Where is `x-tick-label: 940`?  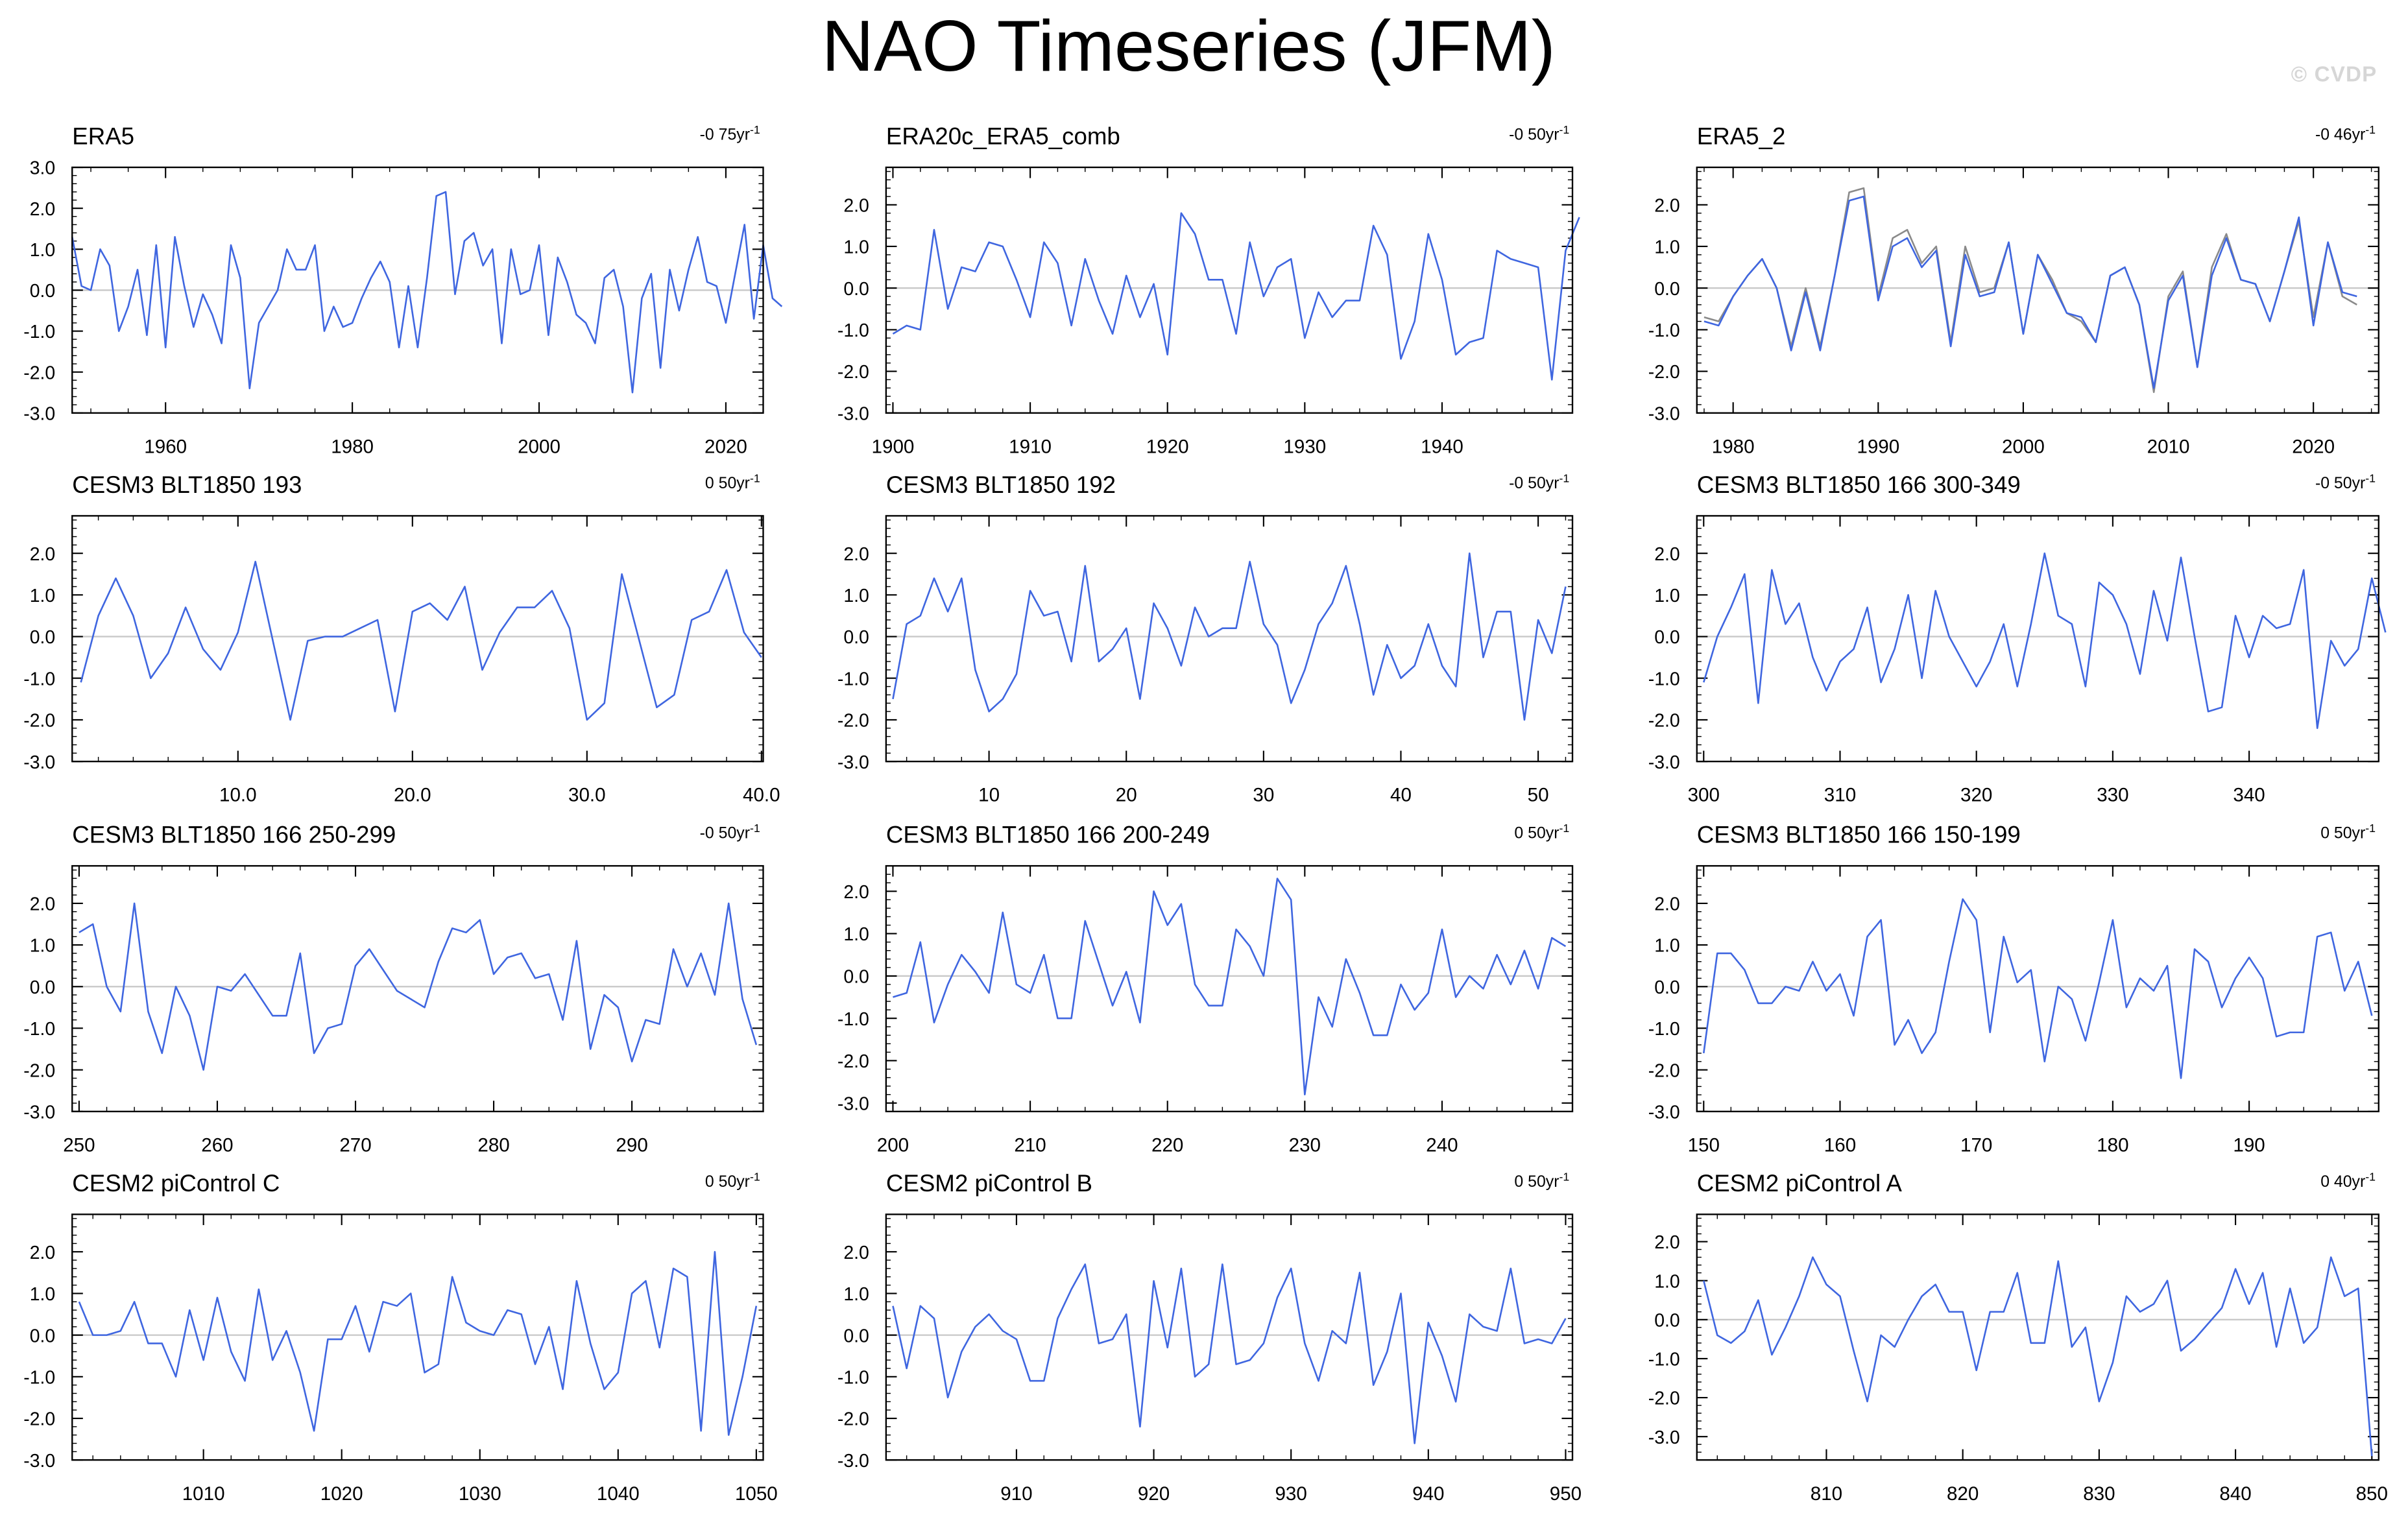
x-tick-label: 940 is located at coordinates (1428, 1494).